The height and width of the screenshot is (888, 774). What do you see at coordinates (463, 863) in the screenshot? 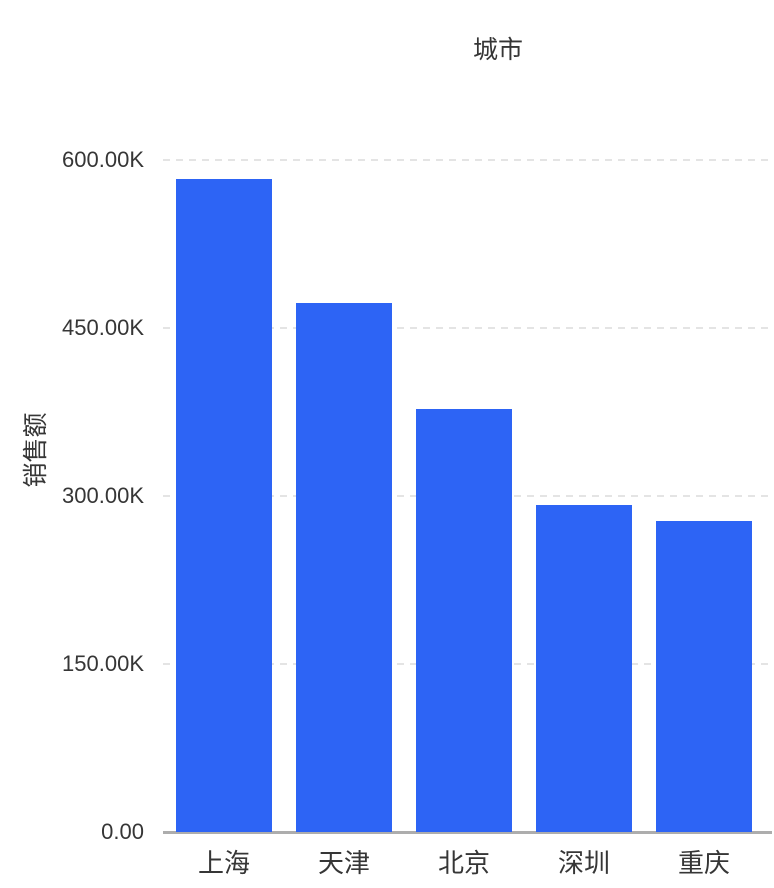
I see `x-tick-label: 北京` at bounding box center [463, 863].